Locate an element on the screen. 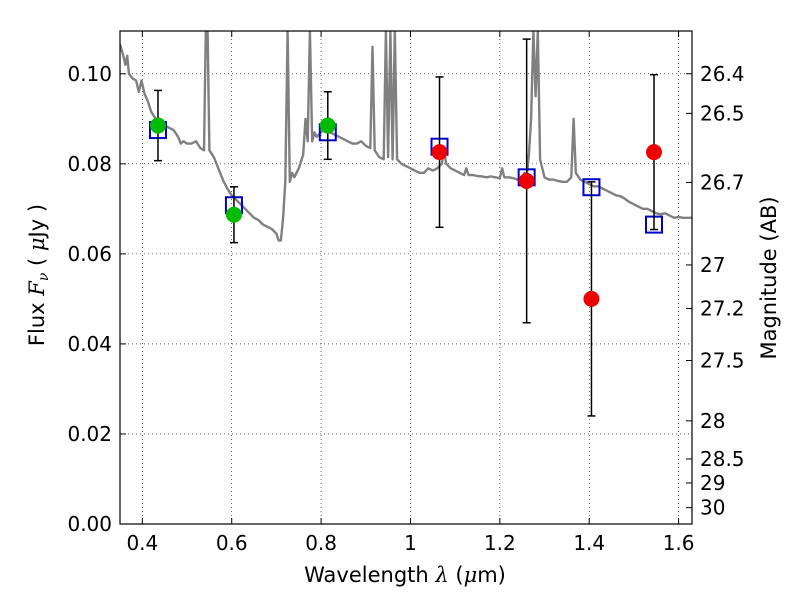 This screenshot has height=600, width=800. magnitude-axis-label: Magnitude (AB) is located at coordinates (769, 277).